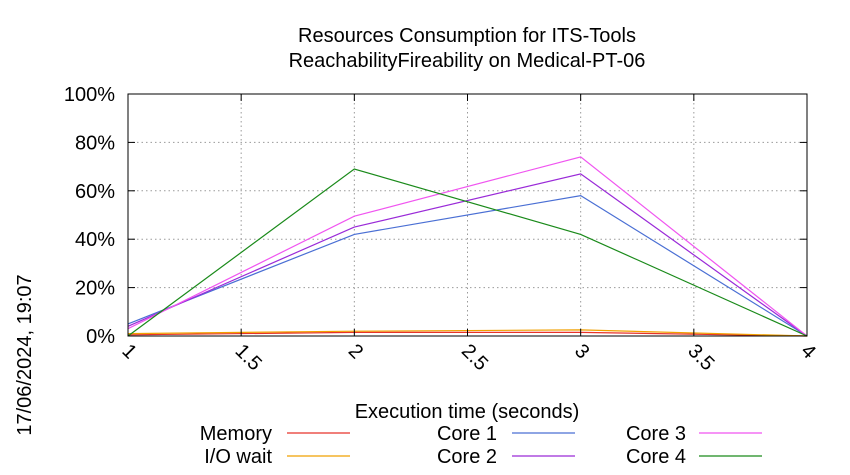 The height and width of the screenshot is (475, 850). I want to click on legend-label: Core 2, so click(467, 457).